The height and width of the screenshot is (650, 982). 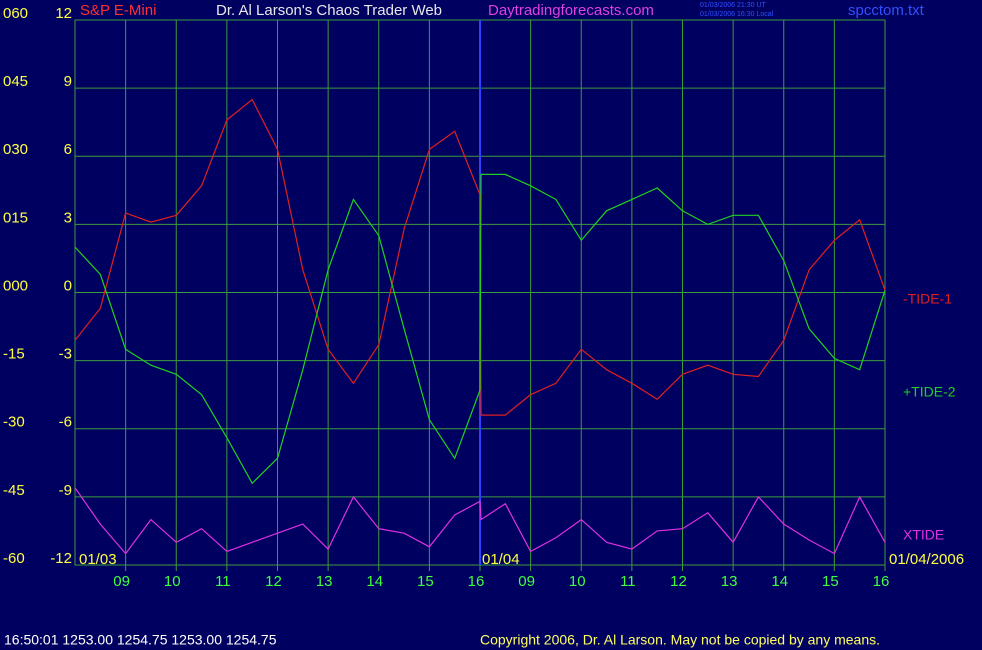 What do you see at coordinates (501, 559) in the screenshot?
I see `day-label: 01/04` at bounding box center [501, 559].